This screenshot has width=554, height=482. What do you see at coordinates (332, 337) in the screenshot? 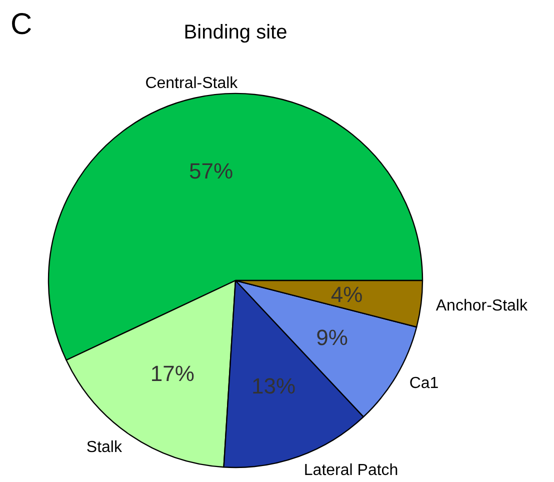
I see `data-label: 9%` at bounding box center [332, 337].